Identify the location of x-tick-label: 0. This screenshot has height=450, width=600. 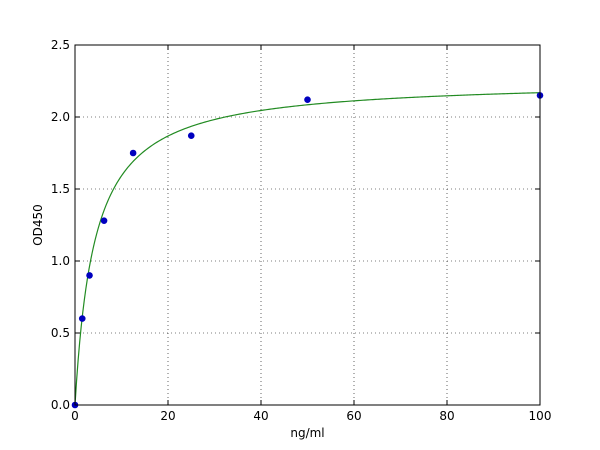
(75, 416).